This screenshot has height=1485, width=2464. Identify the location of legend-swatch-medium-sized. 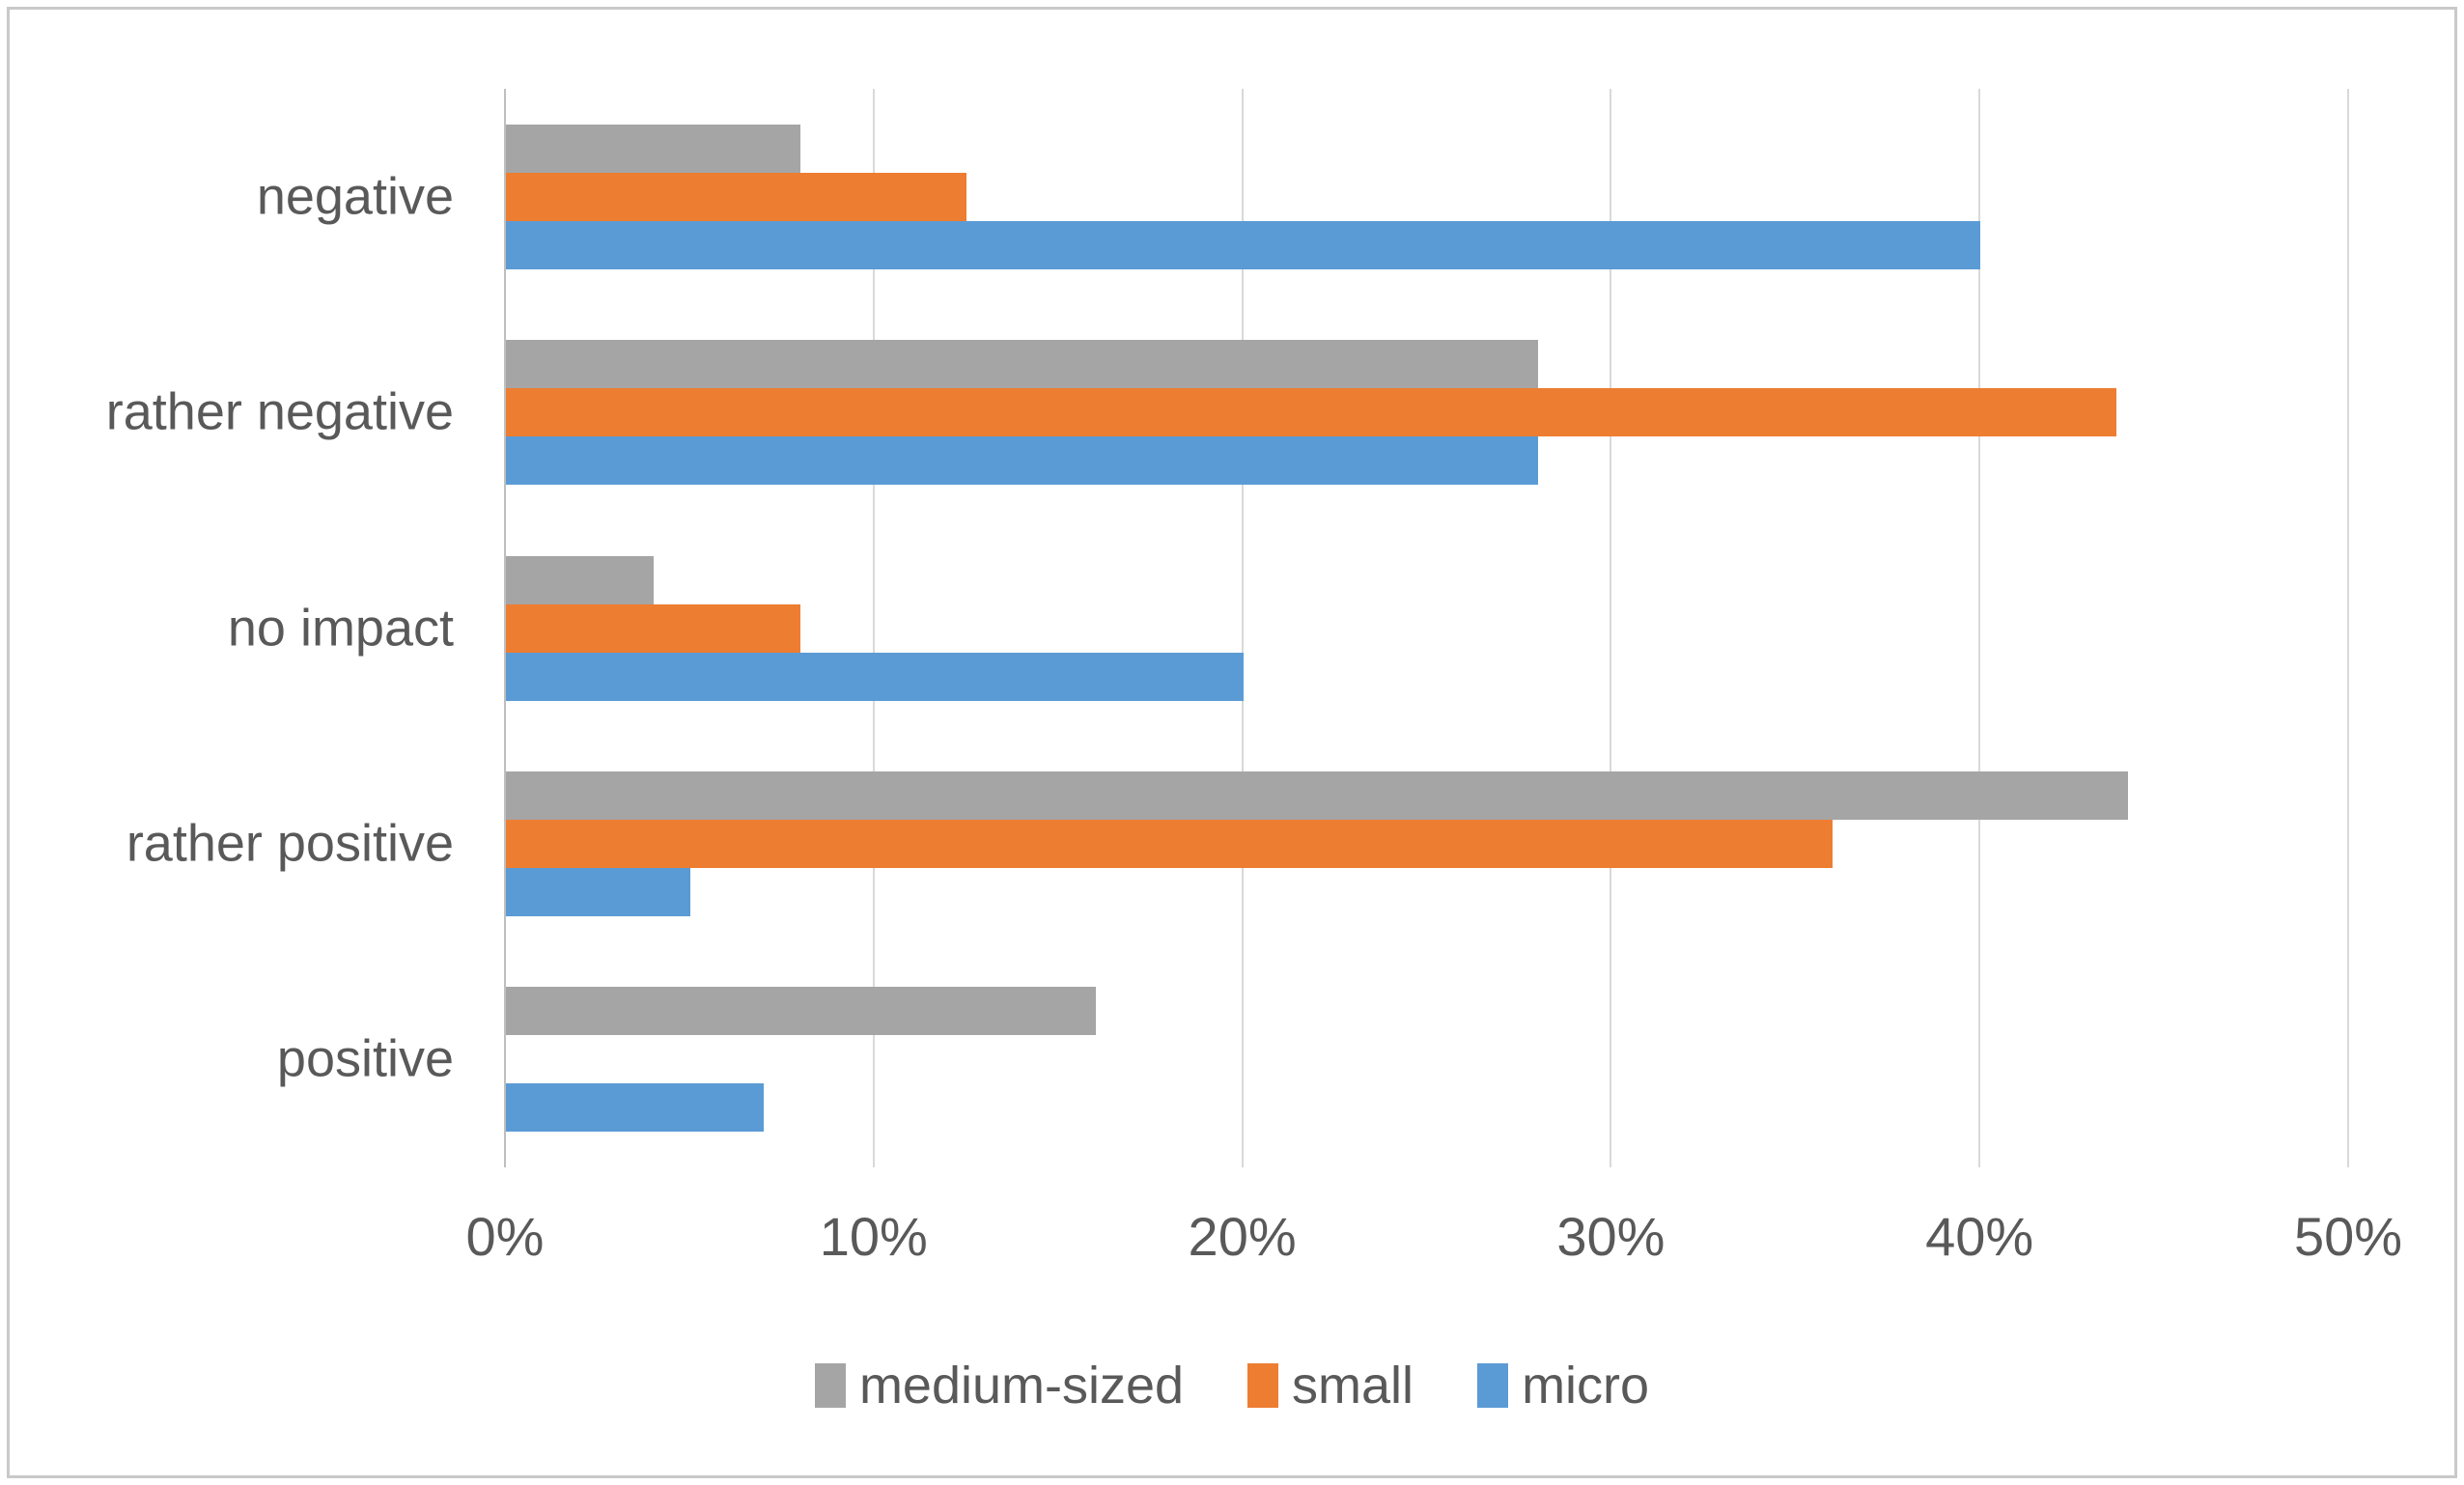
(830, 1385).